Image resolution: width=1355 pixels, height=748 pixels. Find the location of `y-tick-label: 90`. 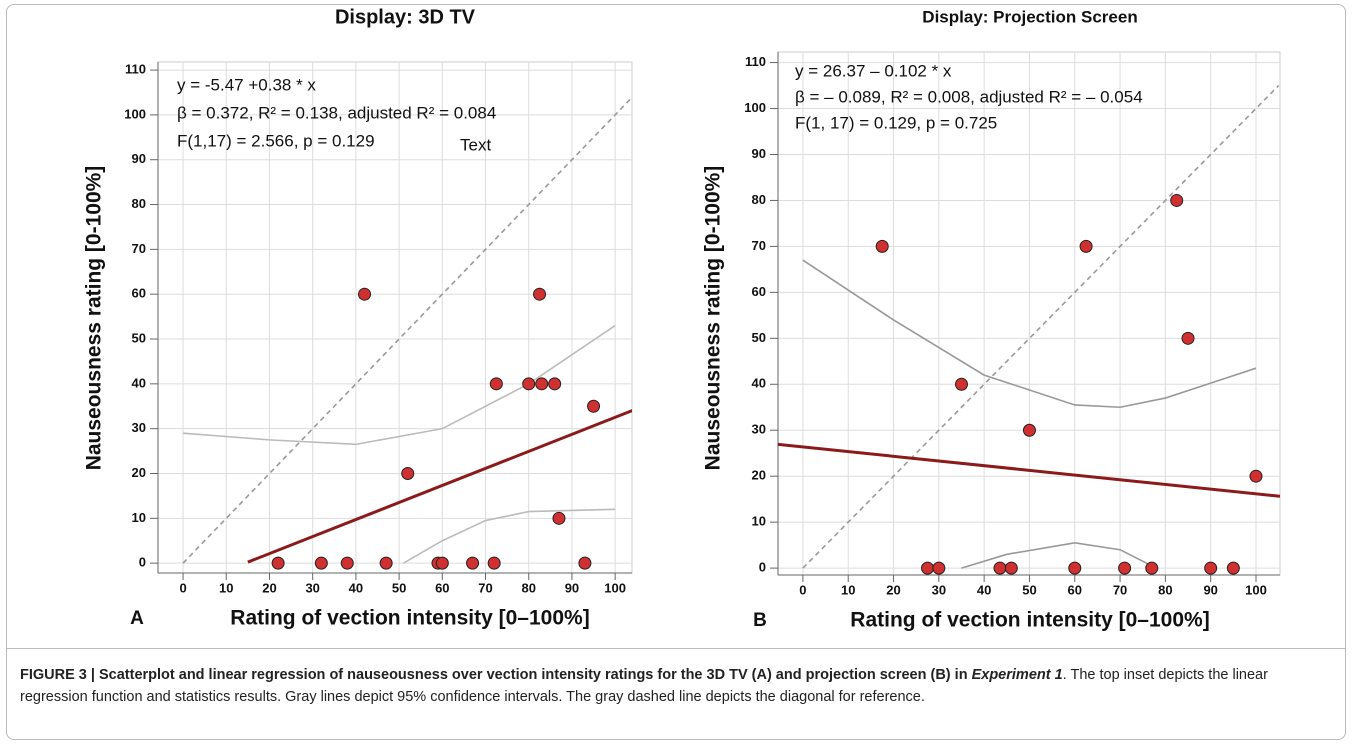

y-tick-label: 90 is located at coordinates (759, 153).